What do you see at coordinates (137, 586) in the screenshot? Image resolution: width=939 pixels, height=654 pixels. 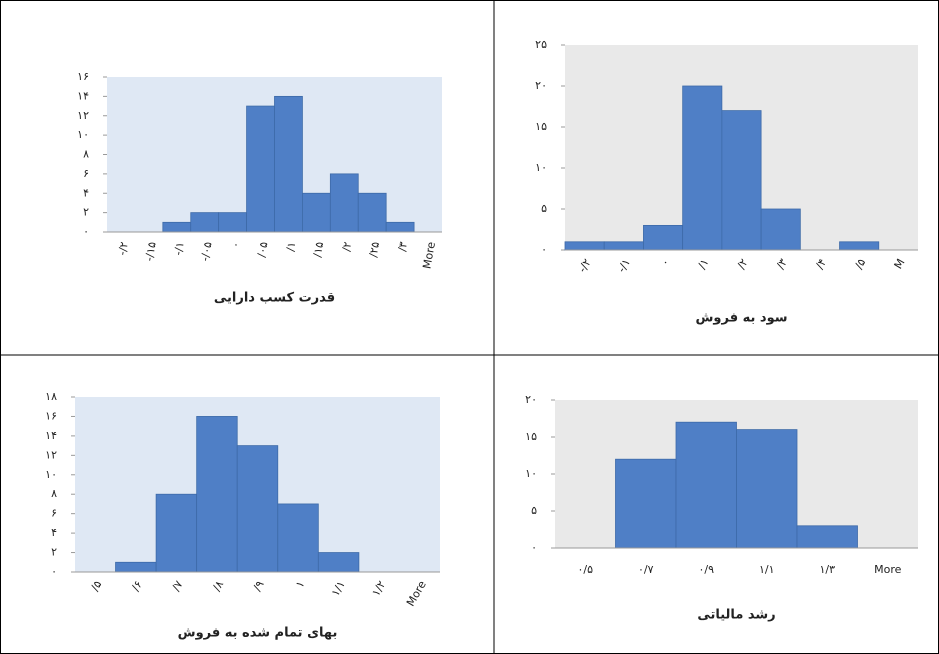 I see `x-tick-label: /۶` at bounding box center [137, 586].